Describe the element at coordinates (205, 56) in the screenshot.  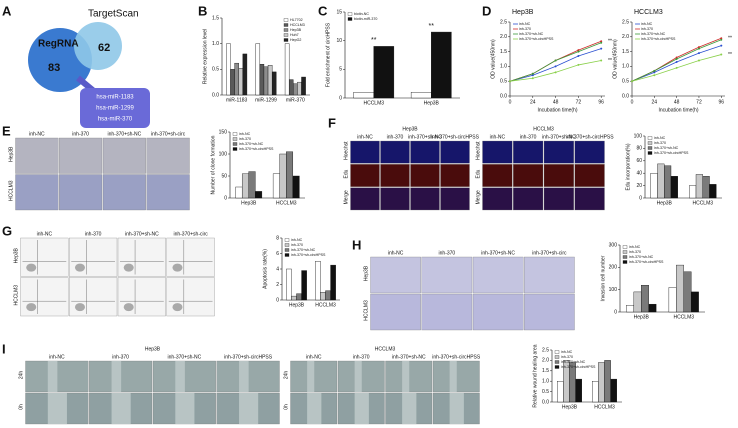
I see `y-axis-label: Relative expression level` at that location.